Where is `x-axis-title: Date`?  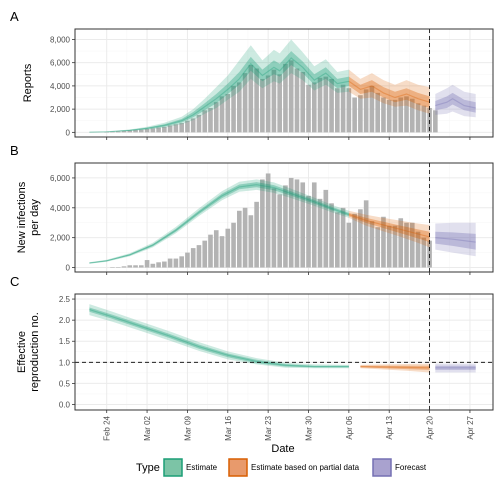
x-axis-title: Date is located at coordinates (282, 449).